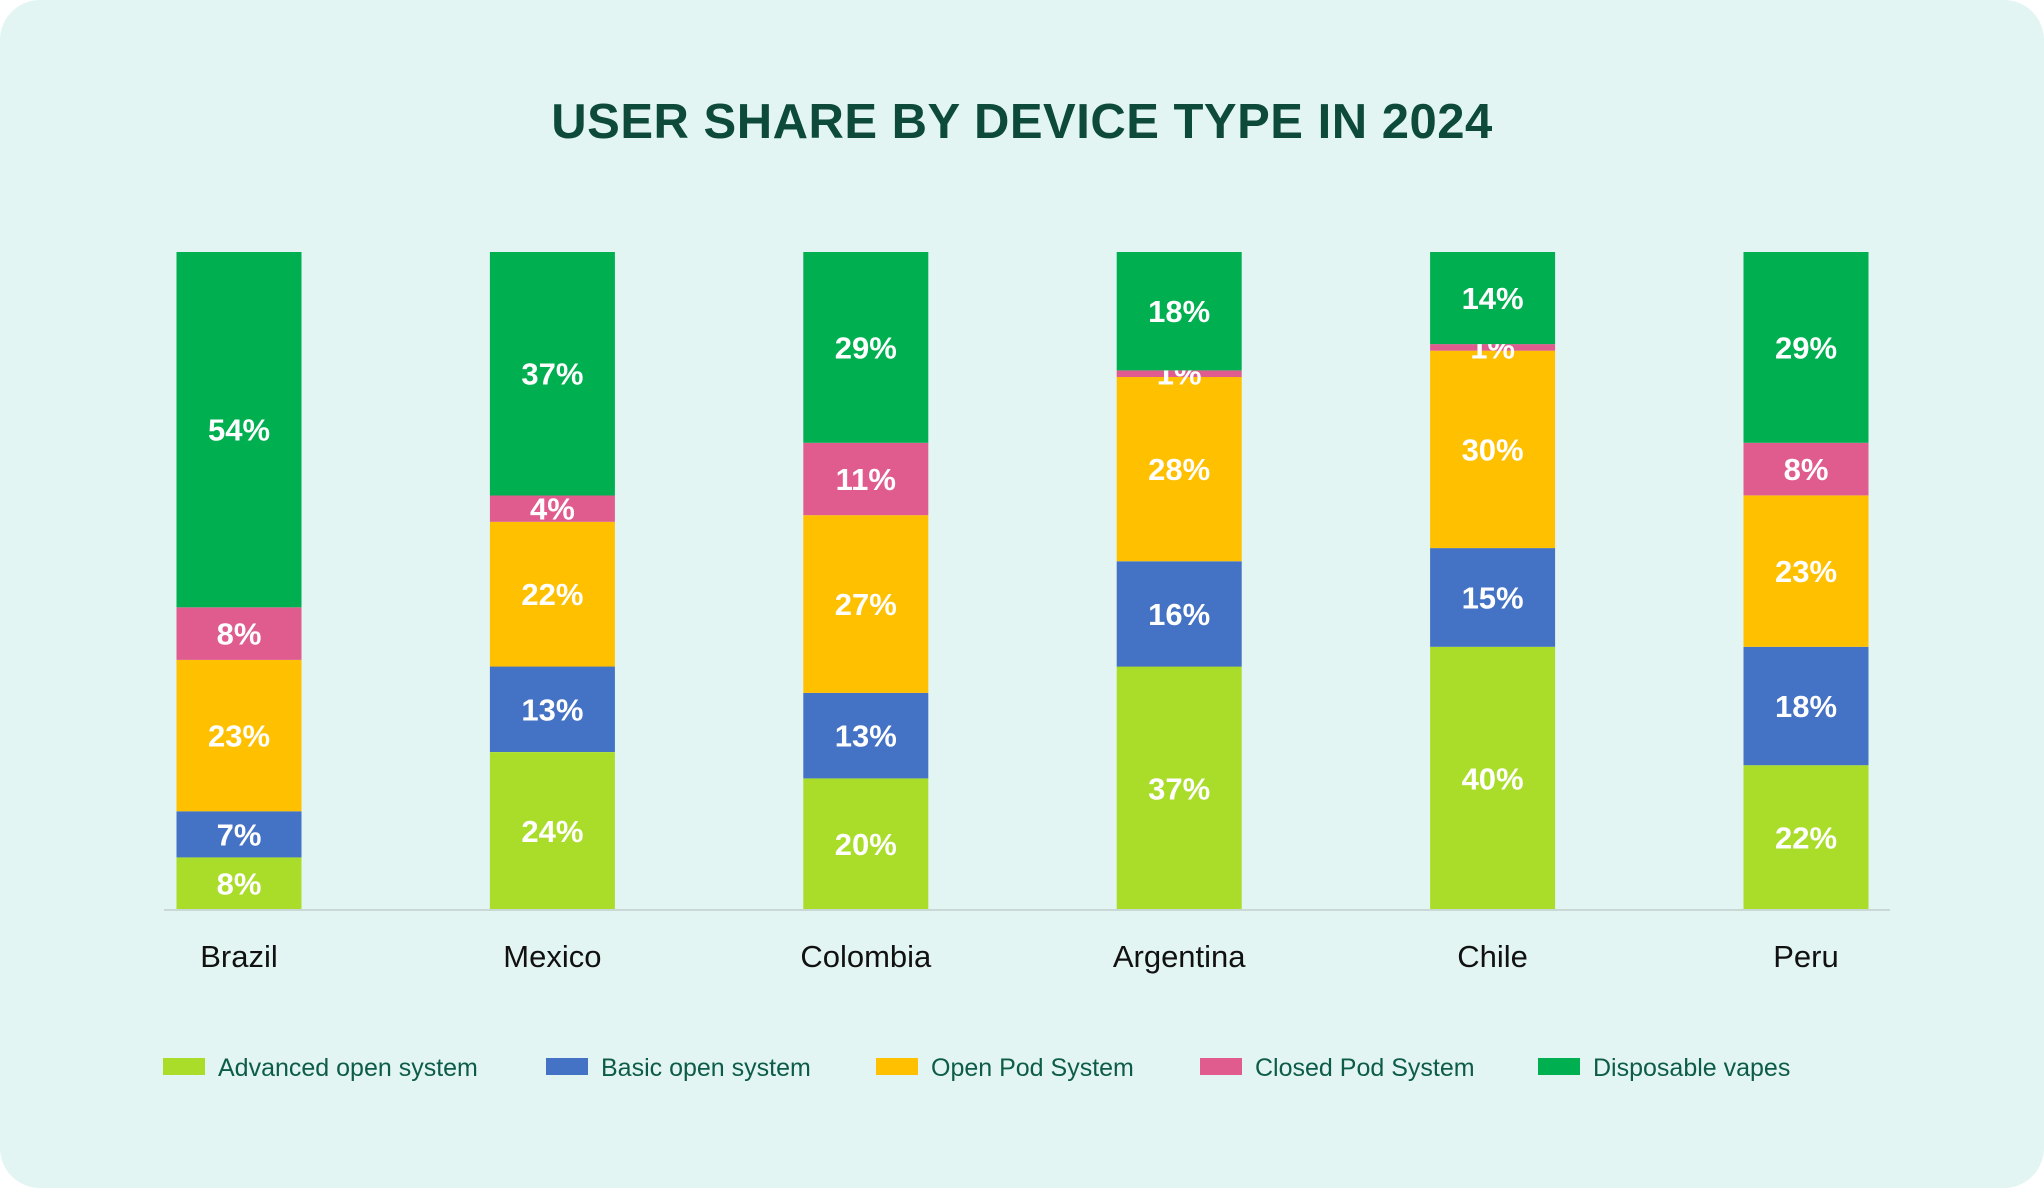 This screenshot has height=1188, width=2044. I want to click on x-tick-label: Brazil, so click(239, 956).